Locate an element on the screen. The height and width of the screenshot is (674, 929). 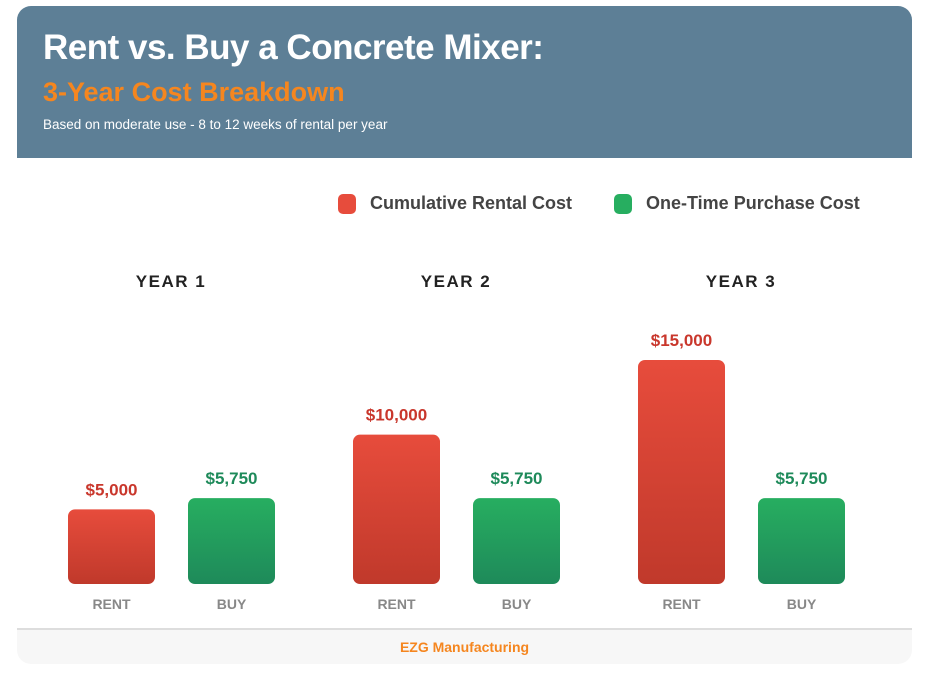
legend-item-buy: One-Time Purchase Cost is located at coordinates (737, 203).